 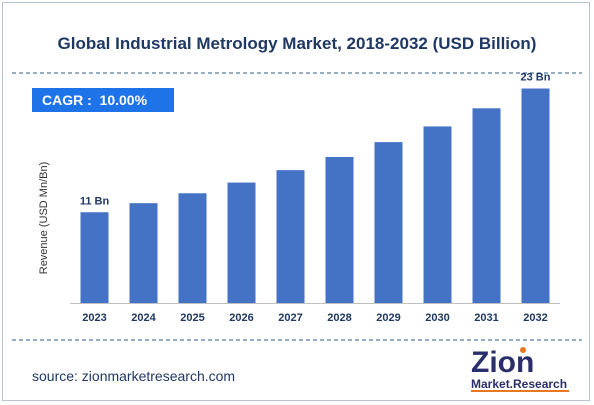 What do you see at coordinates (535, 318) in the screenshot?
I see `x-tick-label-2032: 2032` at bounding box center [535, 318].